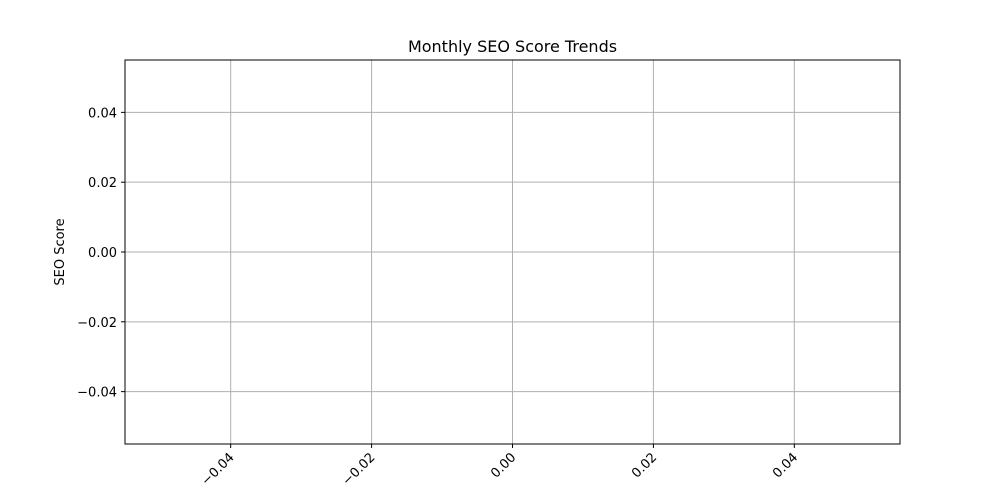  What do you see at coordinates (102, 183) in the screenshot?
I see `y-tick-label: 0.02` at bounding box center [102, 183].